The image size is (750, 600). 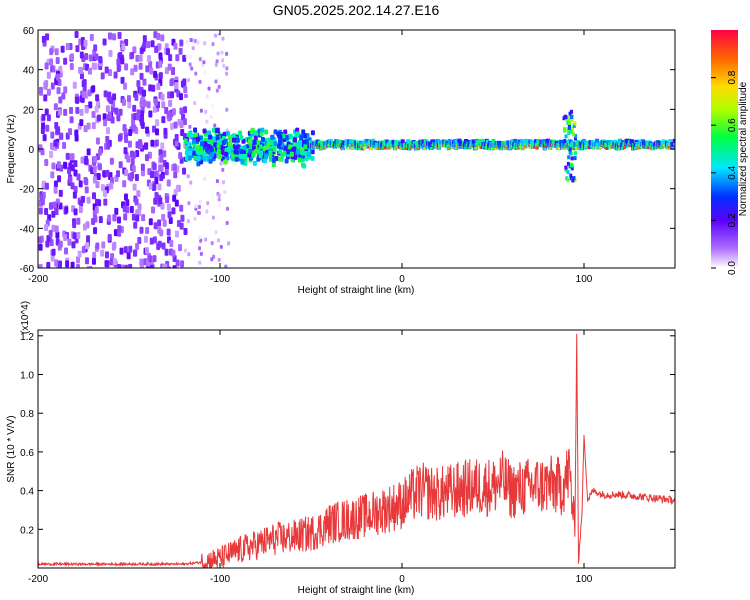 I want to click on spectrogram-y-tick-label: 0, so click(x=31, y=150).